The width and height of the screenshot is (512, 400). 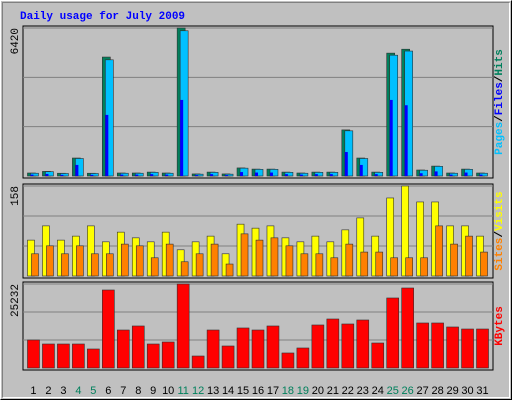 I want to click on x-tick-label: 7, so click(x=123, y=391).